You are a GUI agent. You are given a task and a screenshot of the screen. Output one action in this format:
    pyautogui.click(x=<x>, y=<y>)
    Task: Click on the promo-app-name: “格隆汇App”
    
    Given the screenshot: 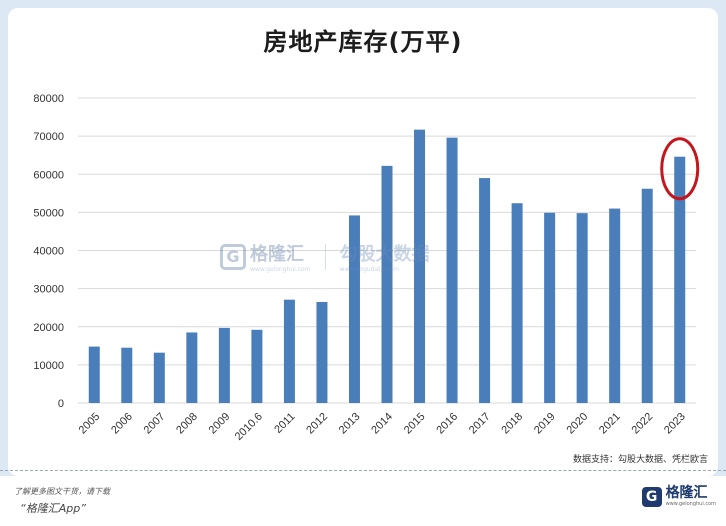 What is the action you would take?
    pyautogui.click(x=53, y=508)
    